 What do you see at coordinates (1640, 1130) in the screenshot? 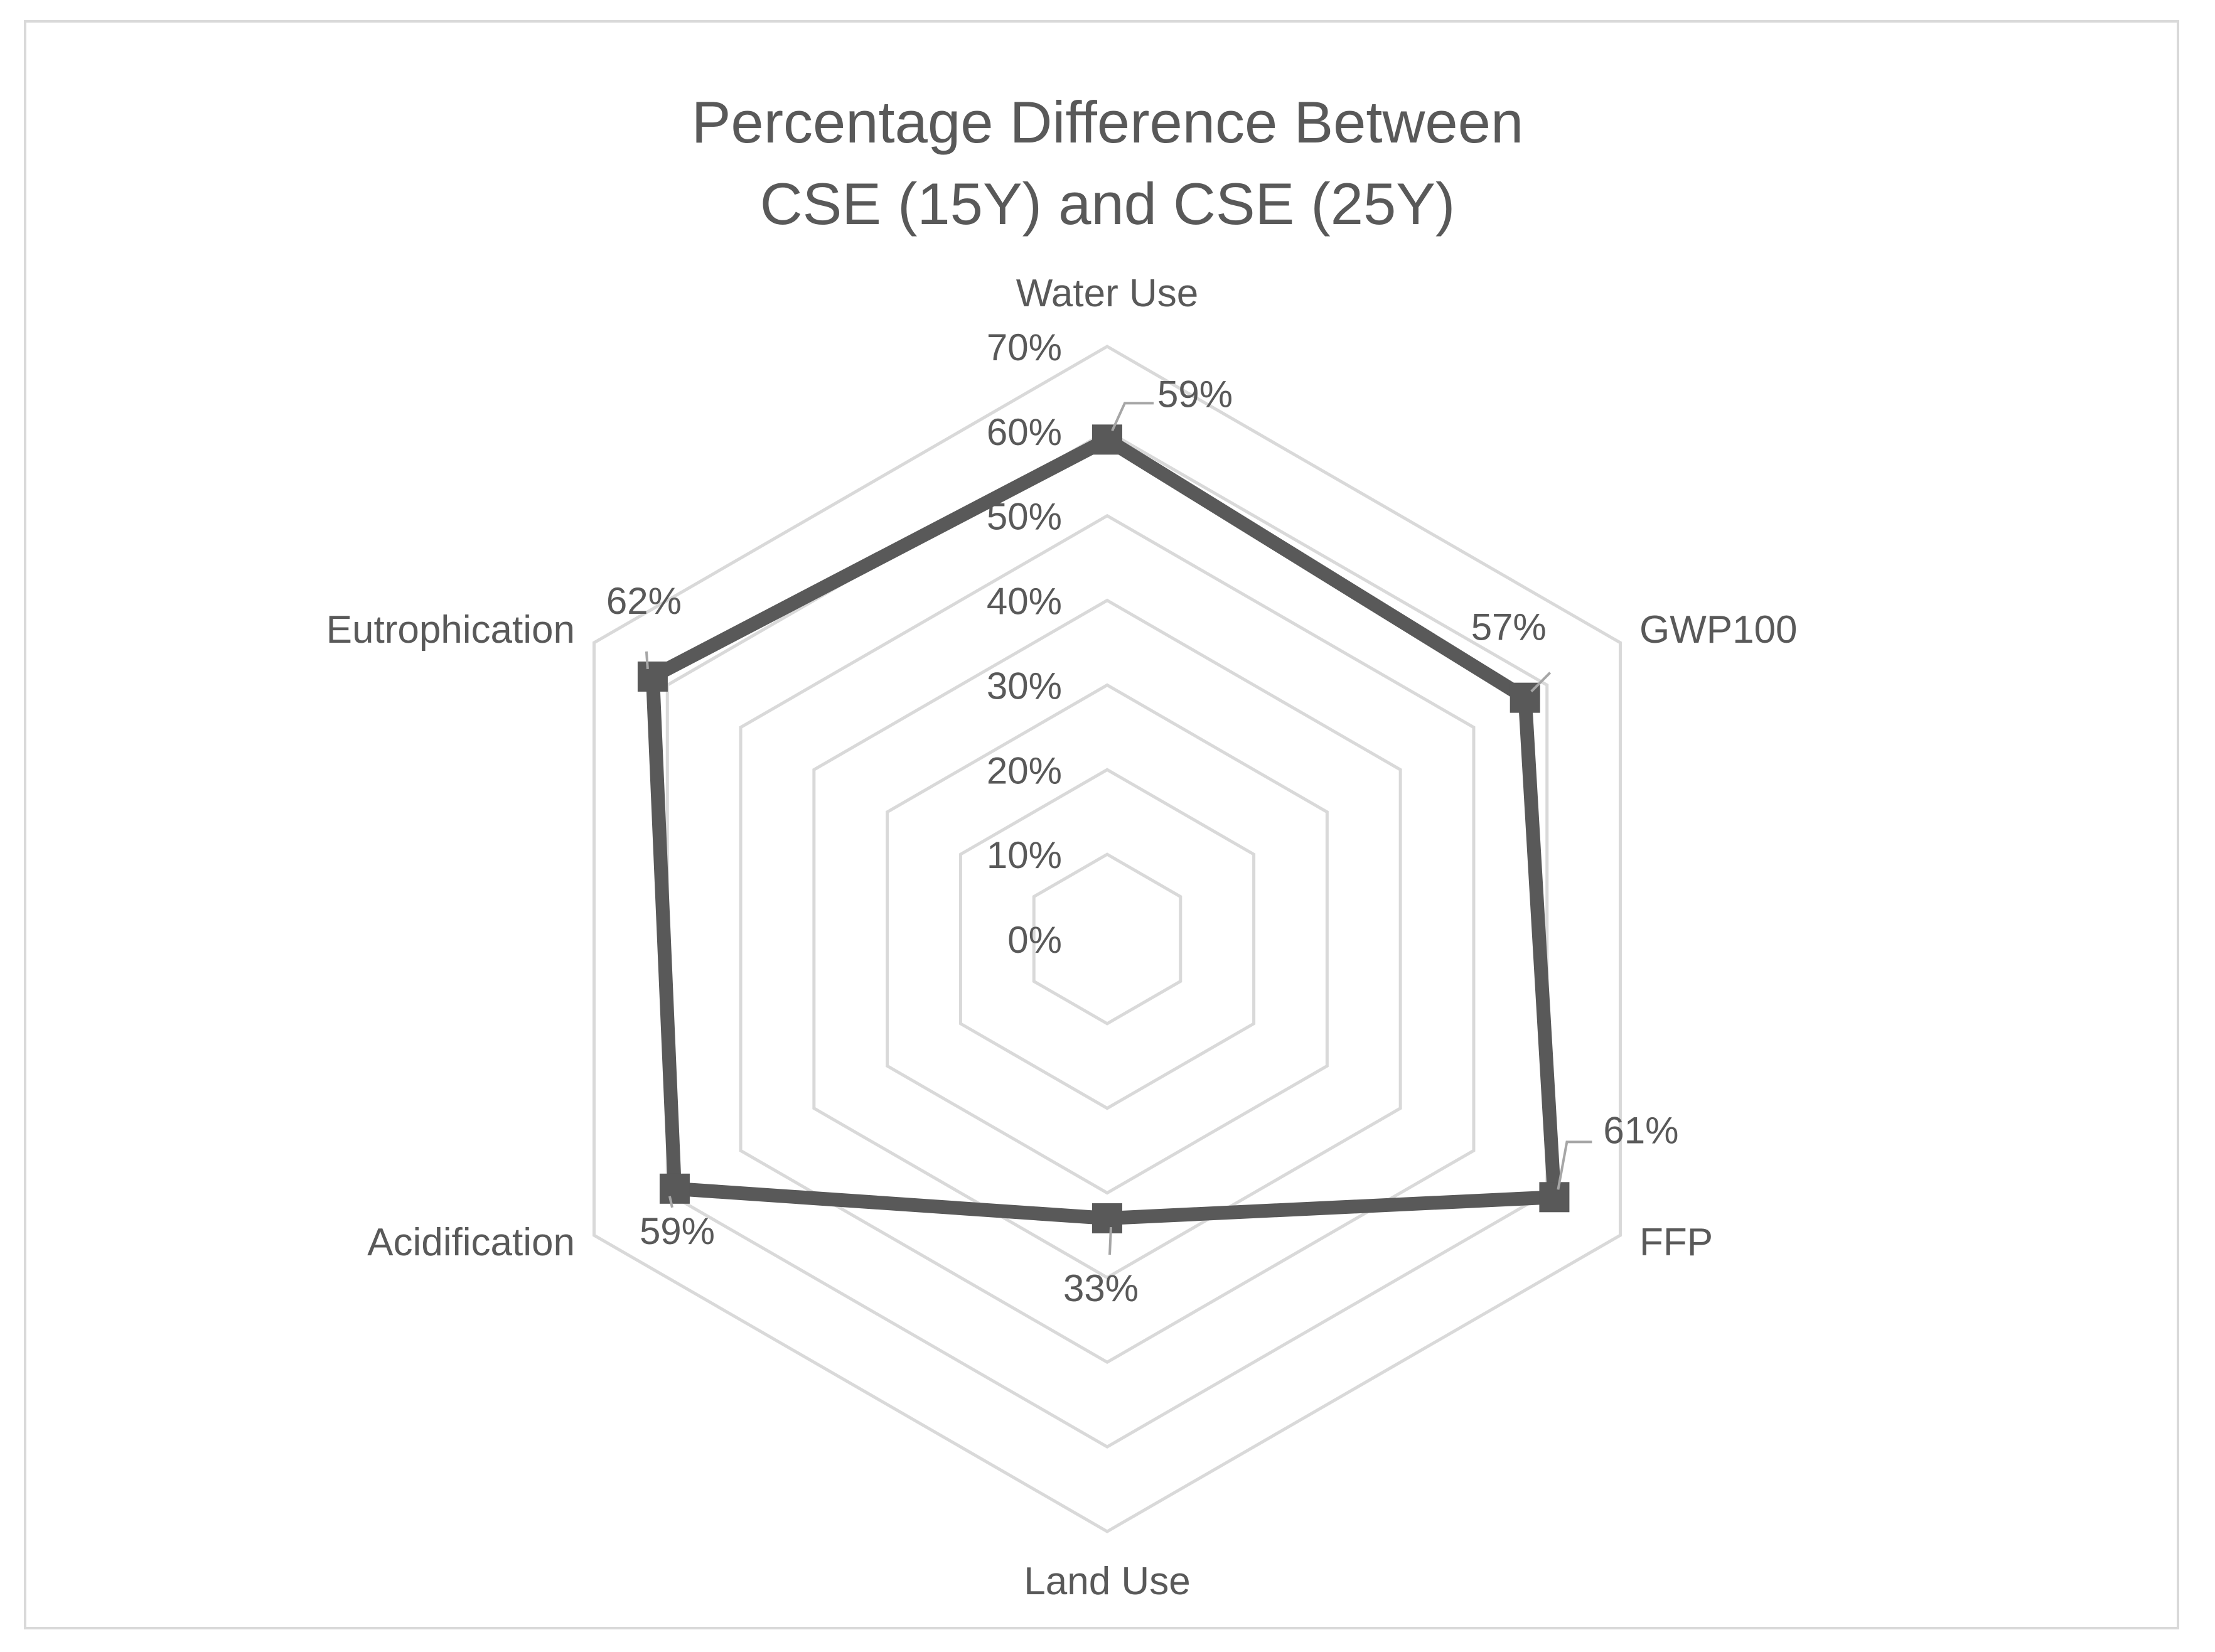
I see `data-label: 61%` at bounding box center [1640, 1130].